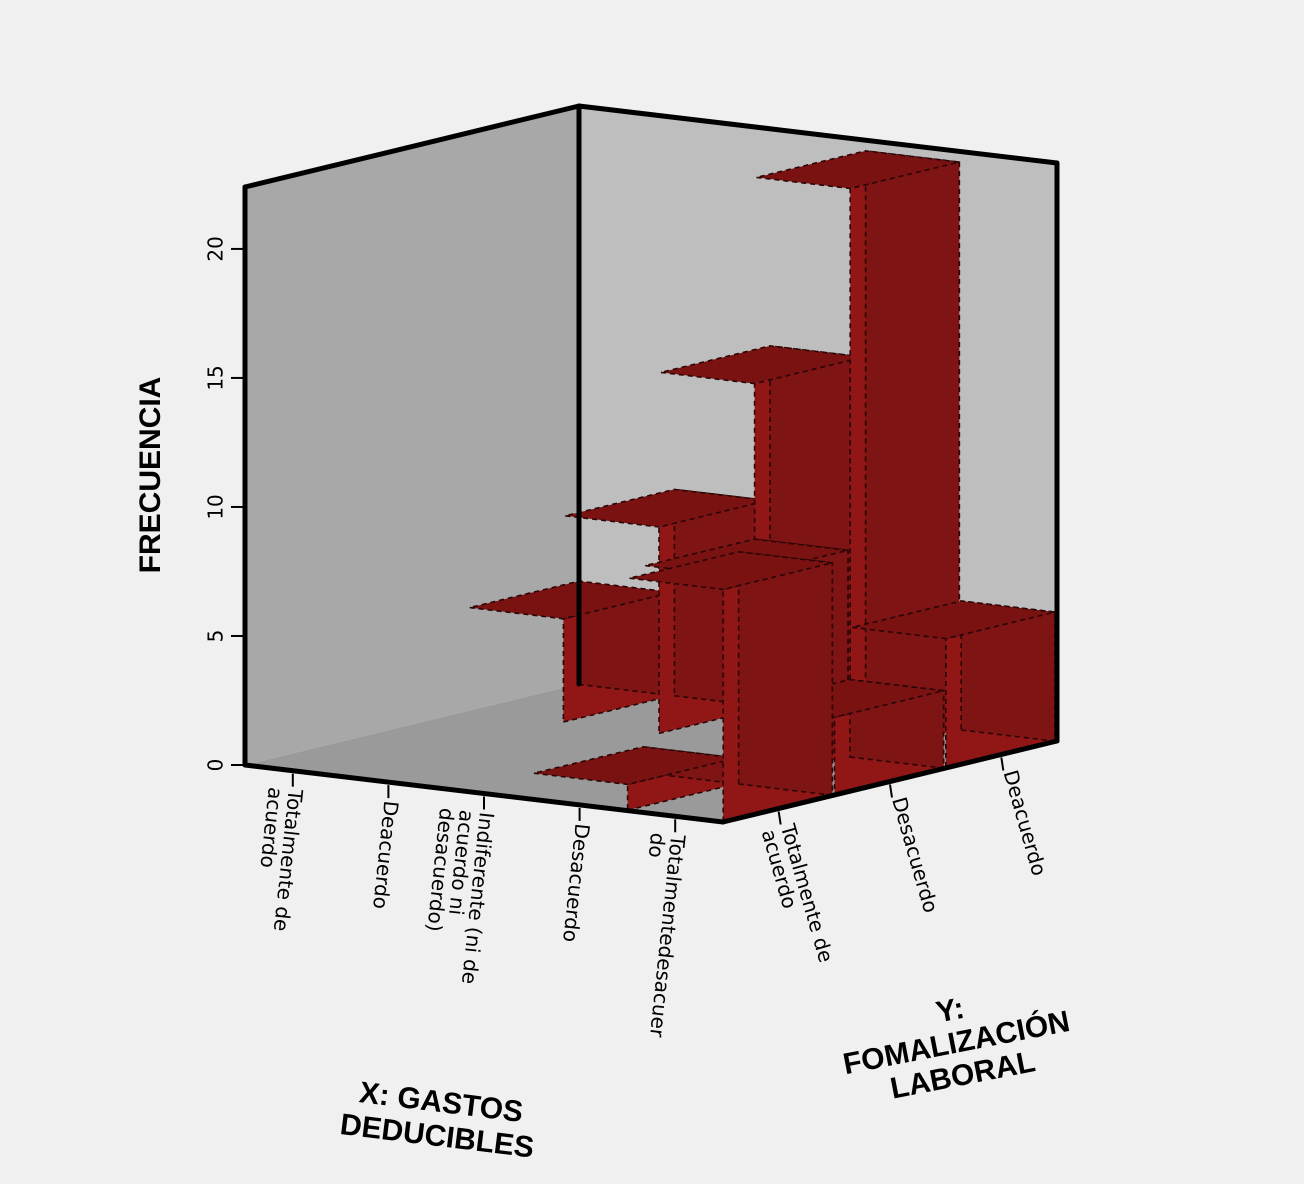  I want to click on bar-x0-y2, so click(571, 652).